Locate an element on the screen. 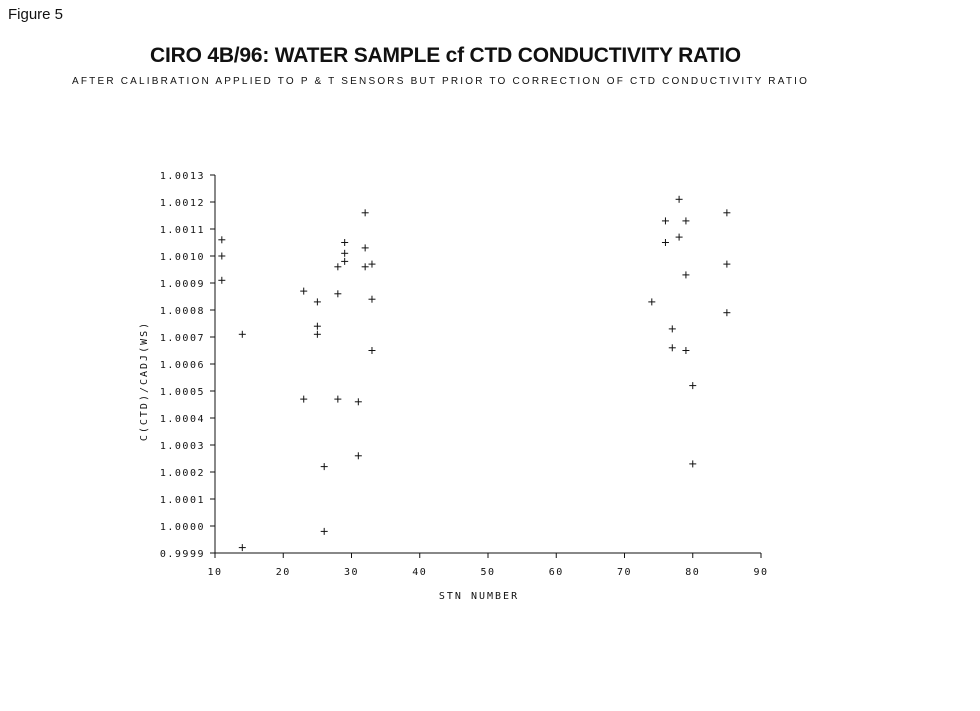  y-tick-label: 1.0007 is located at coordinates (182, 338).